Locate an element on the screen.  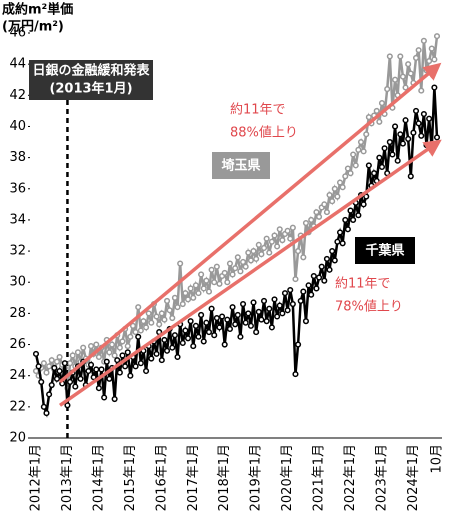
event-label: 日銀の金融緩和発表 is located at coordinates (91, 71).